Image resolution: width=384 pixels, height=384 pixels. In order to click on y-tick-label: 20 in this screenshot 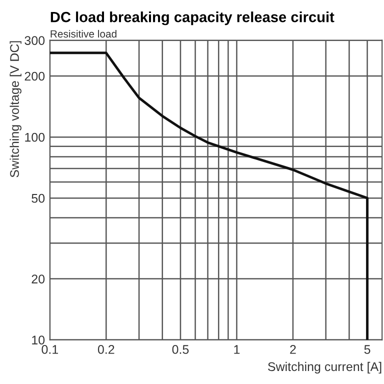, I will do `click(38, 279)`.